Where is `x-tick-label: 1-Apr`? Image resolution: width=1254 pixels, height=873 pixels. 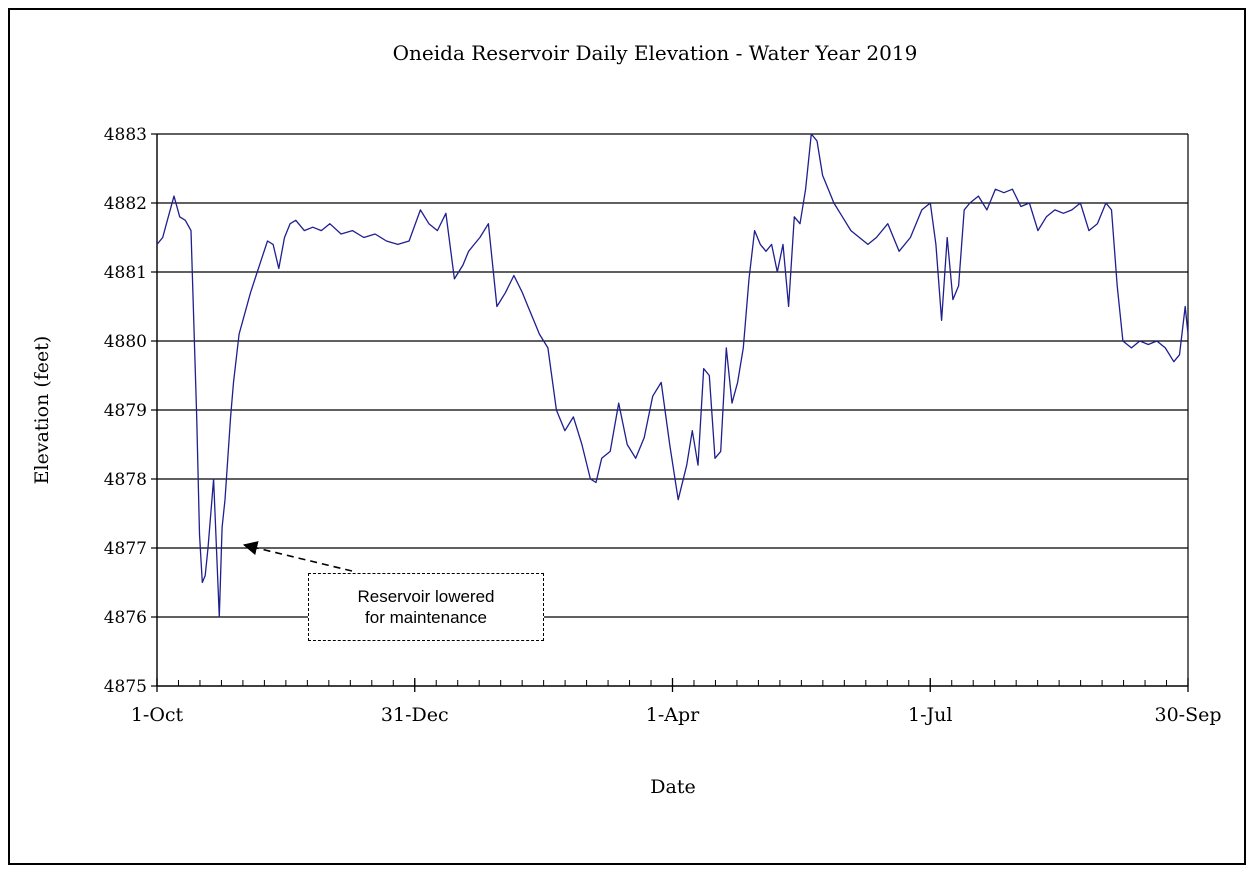
x-tick-label: 1-Apr is located at coordinates (673, 715).